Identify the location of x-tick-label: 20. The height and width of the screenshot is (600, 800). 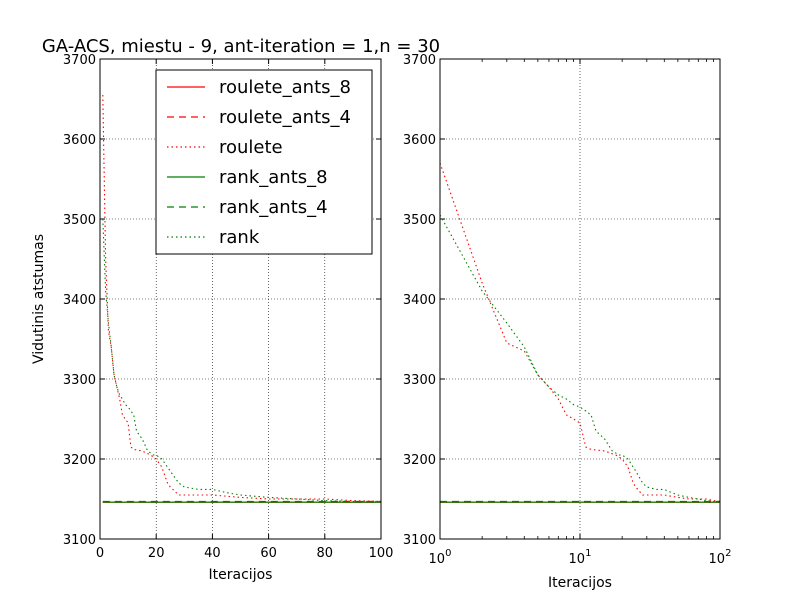
(156, 553).